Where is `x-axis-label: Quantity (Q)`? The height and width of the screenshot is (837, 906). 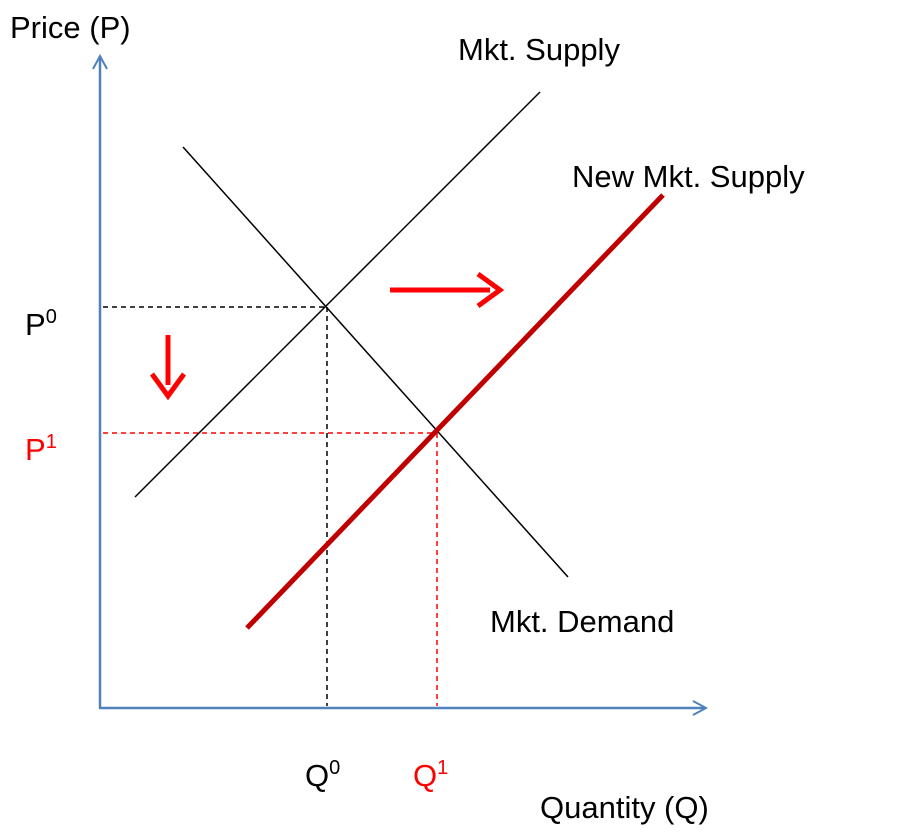
x-axis-label: Quantity (Q) is located at coordinates (624, 807).